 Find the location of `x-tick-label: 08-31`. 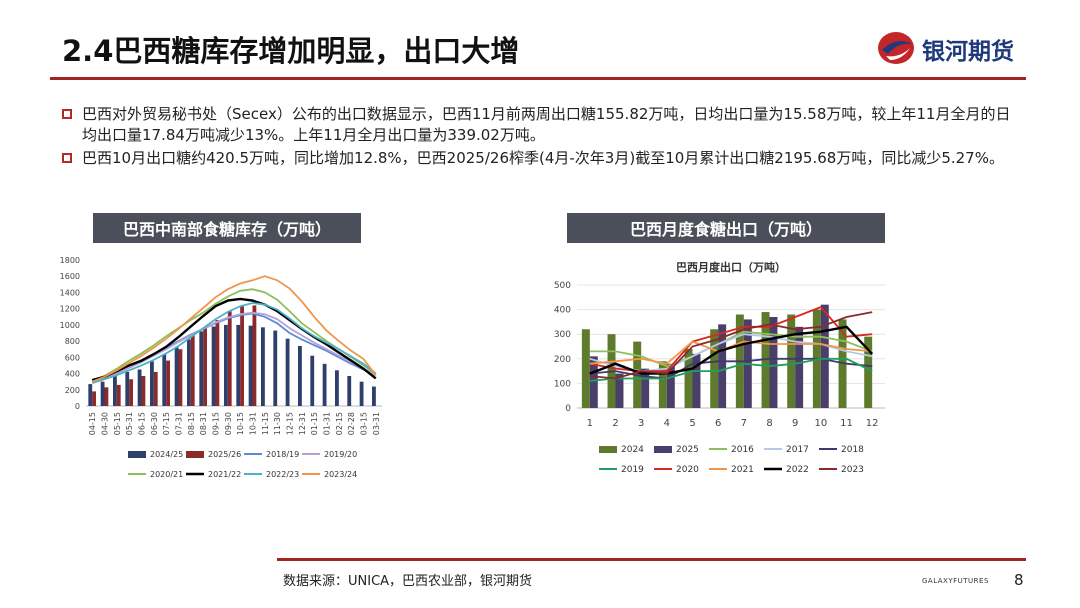

x-tick-label: 08-31 is located at coordinates (203, 423).